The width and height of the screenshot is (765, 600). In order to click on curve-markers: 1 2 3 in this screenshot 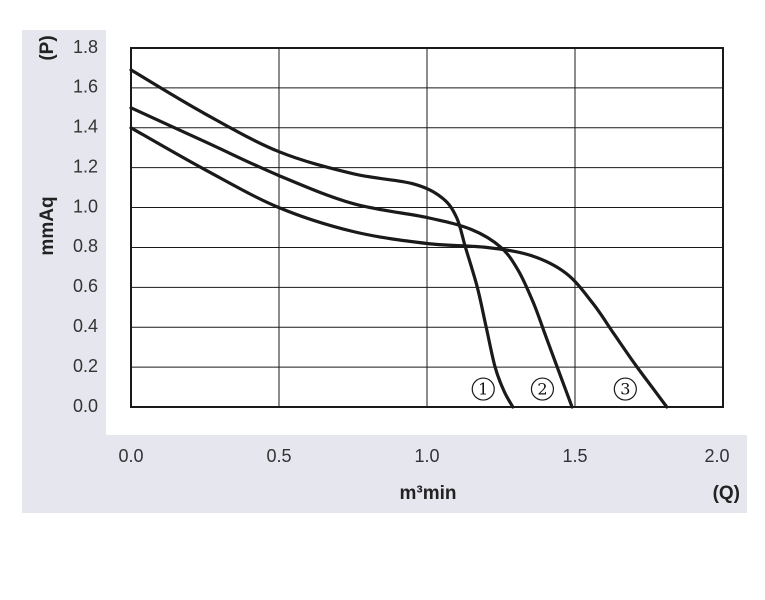, I will do `click(554, 389)`.